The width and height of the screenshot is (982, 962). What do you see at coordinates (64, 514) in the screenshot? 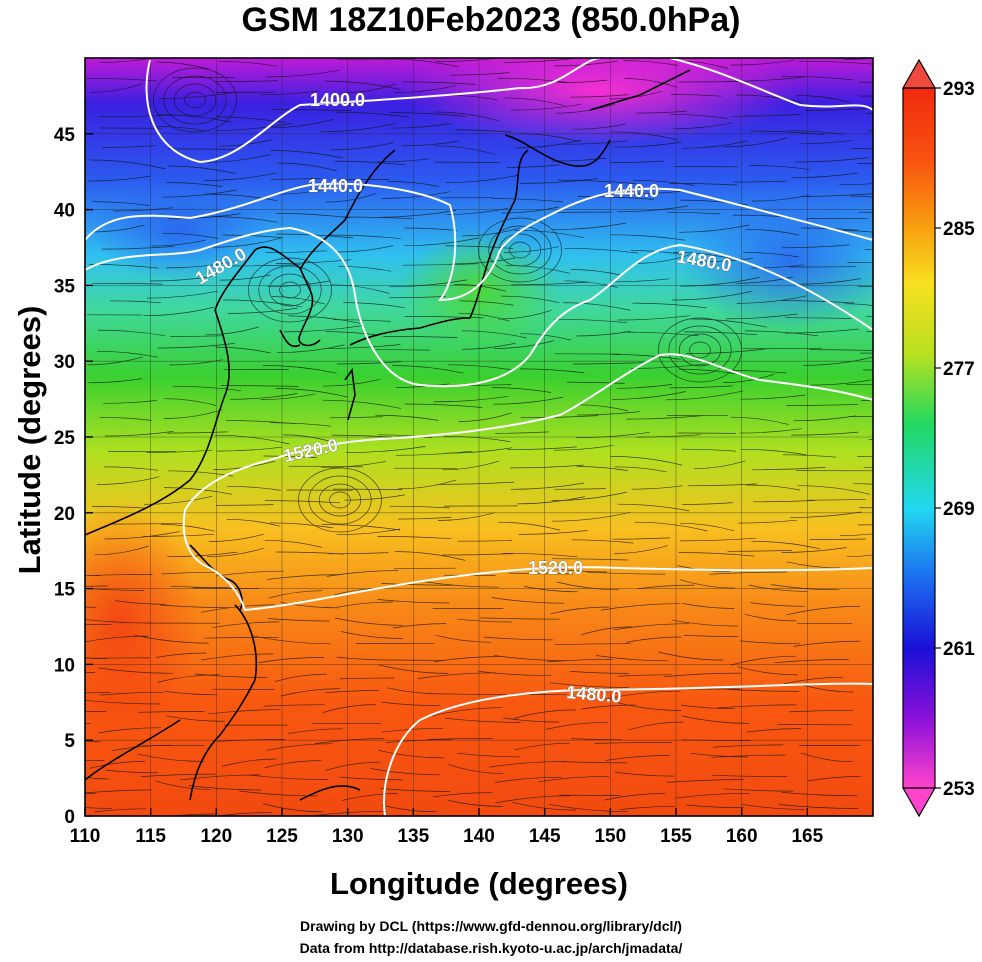
I see `y-tick-label: 20` at bounding box center [64, 514].